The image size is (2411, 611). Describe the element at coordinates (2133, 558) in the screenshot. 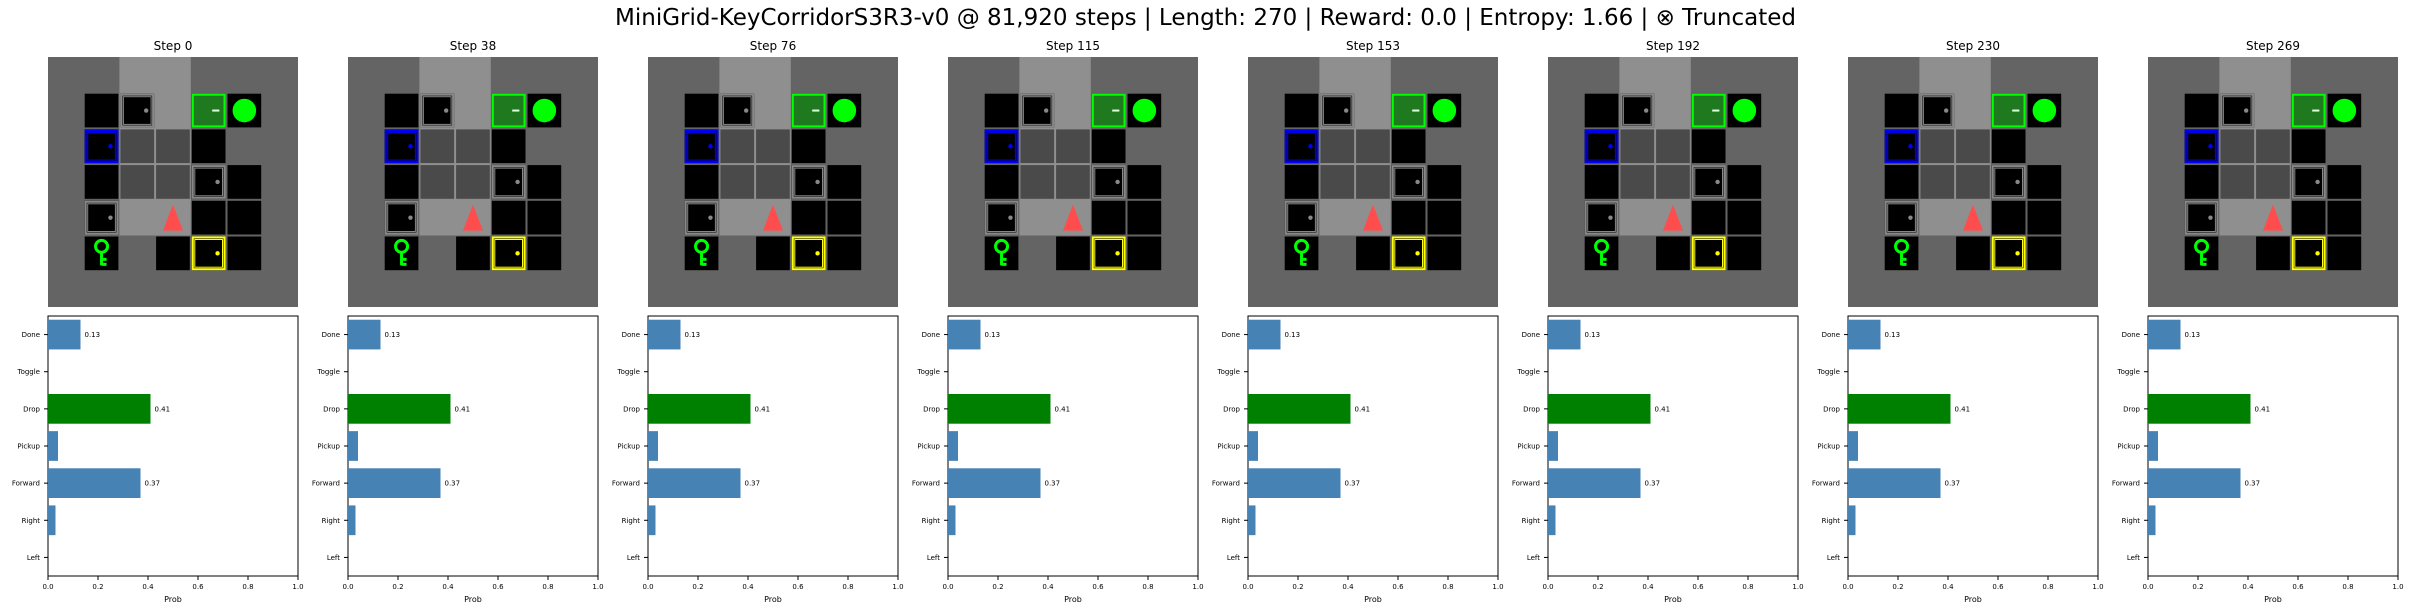

I see `ytick-label-left: Left` at that location.